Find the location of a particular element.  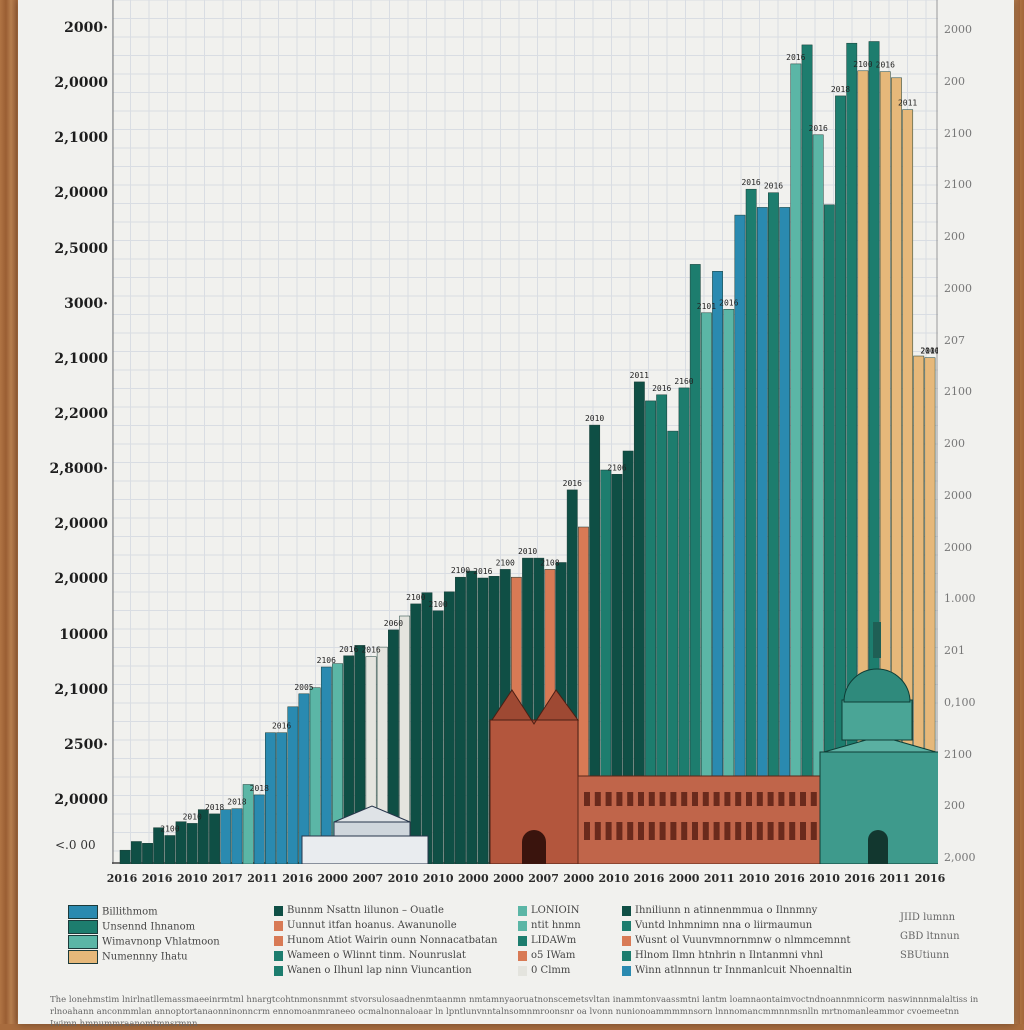

legend-item: Hlnom Ilmn htnhrin n Ilntanmni vhnl is located at coordinates (737, 957).